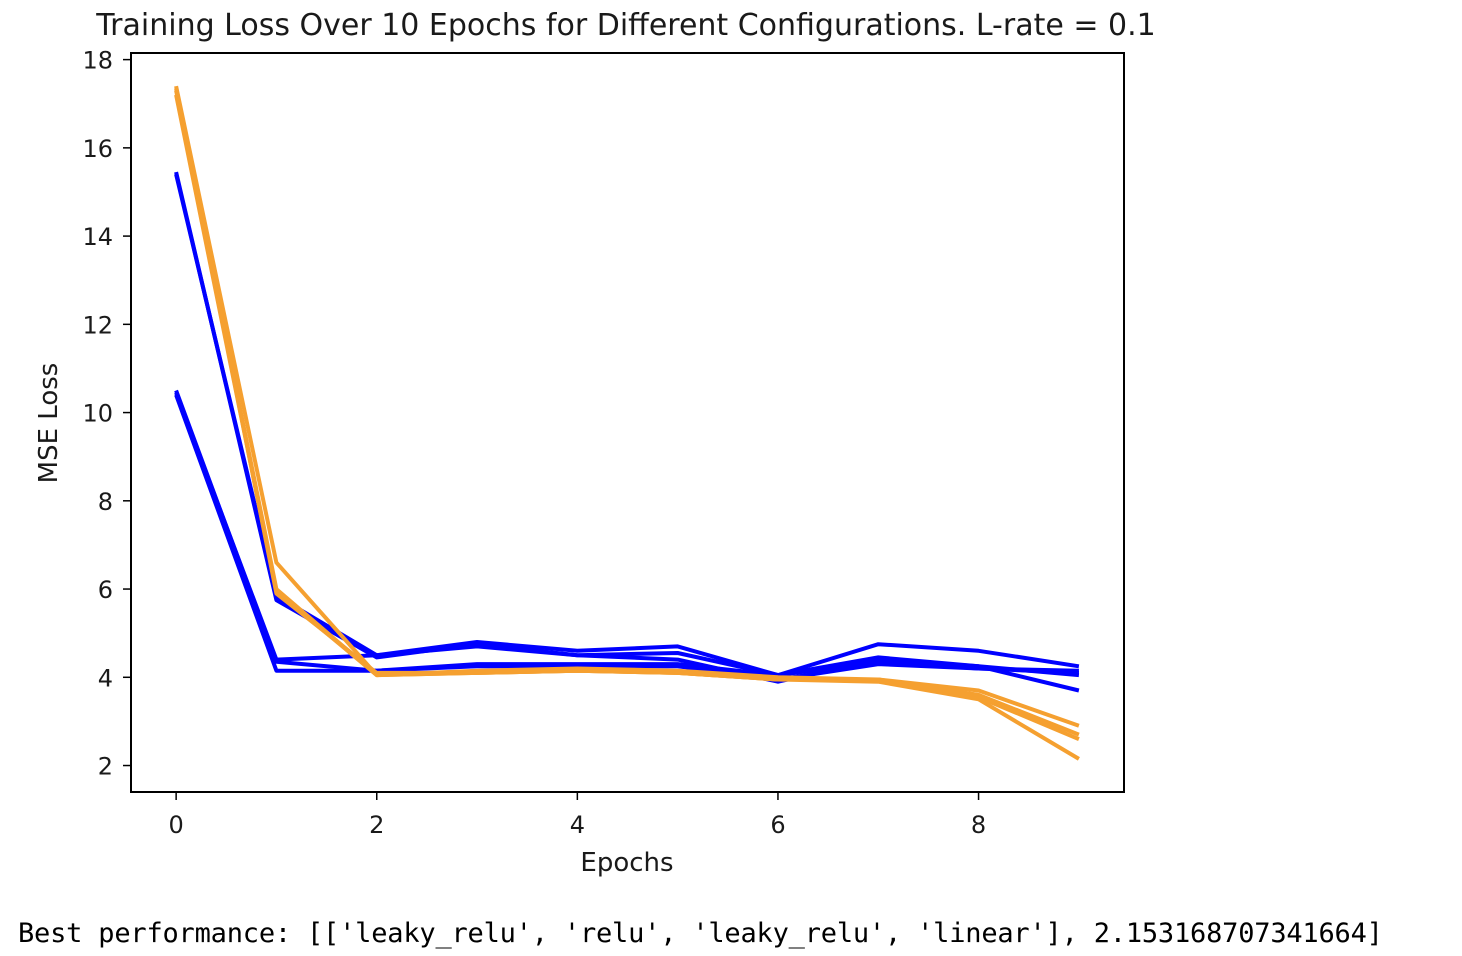 The image size is (1462, 956). Describe the element at coordinates (97, 61) in the screenshot. I see `y-tick-label: 18` at that location.